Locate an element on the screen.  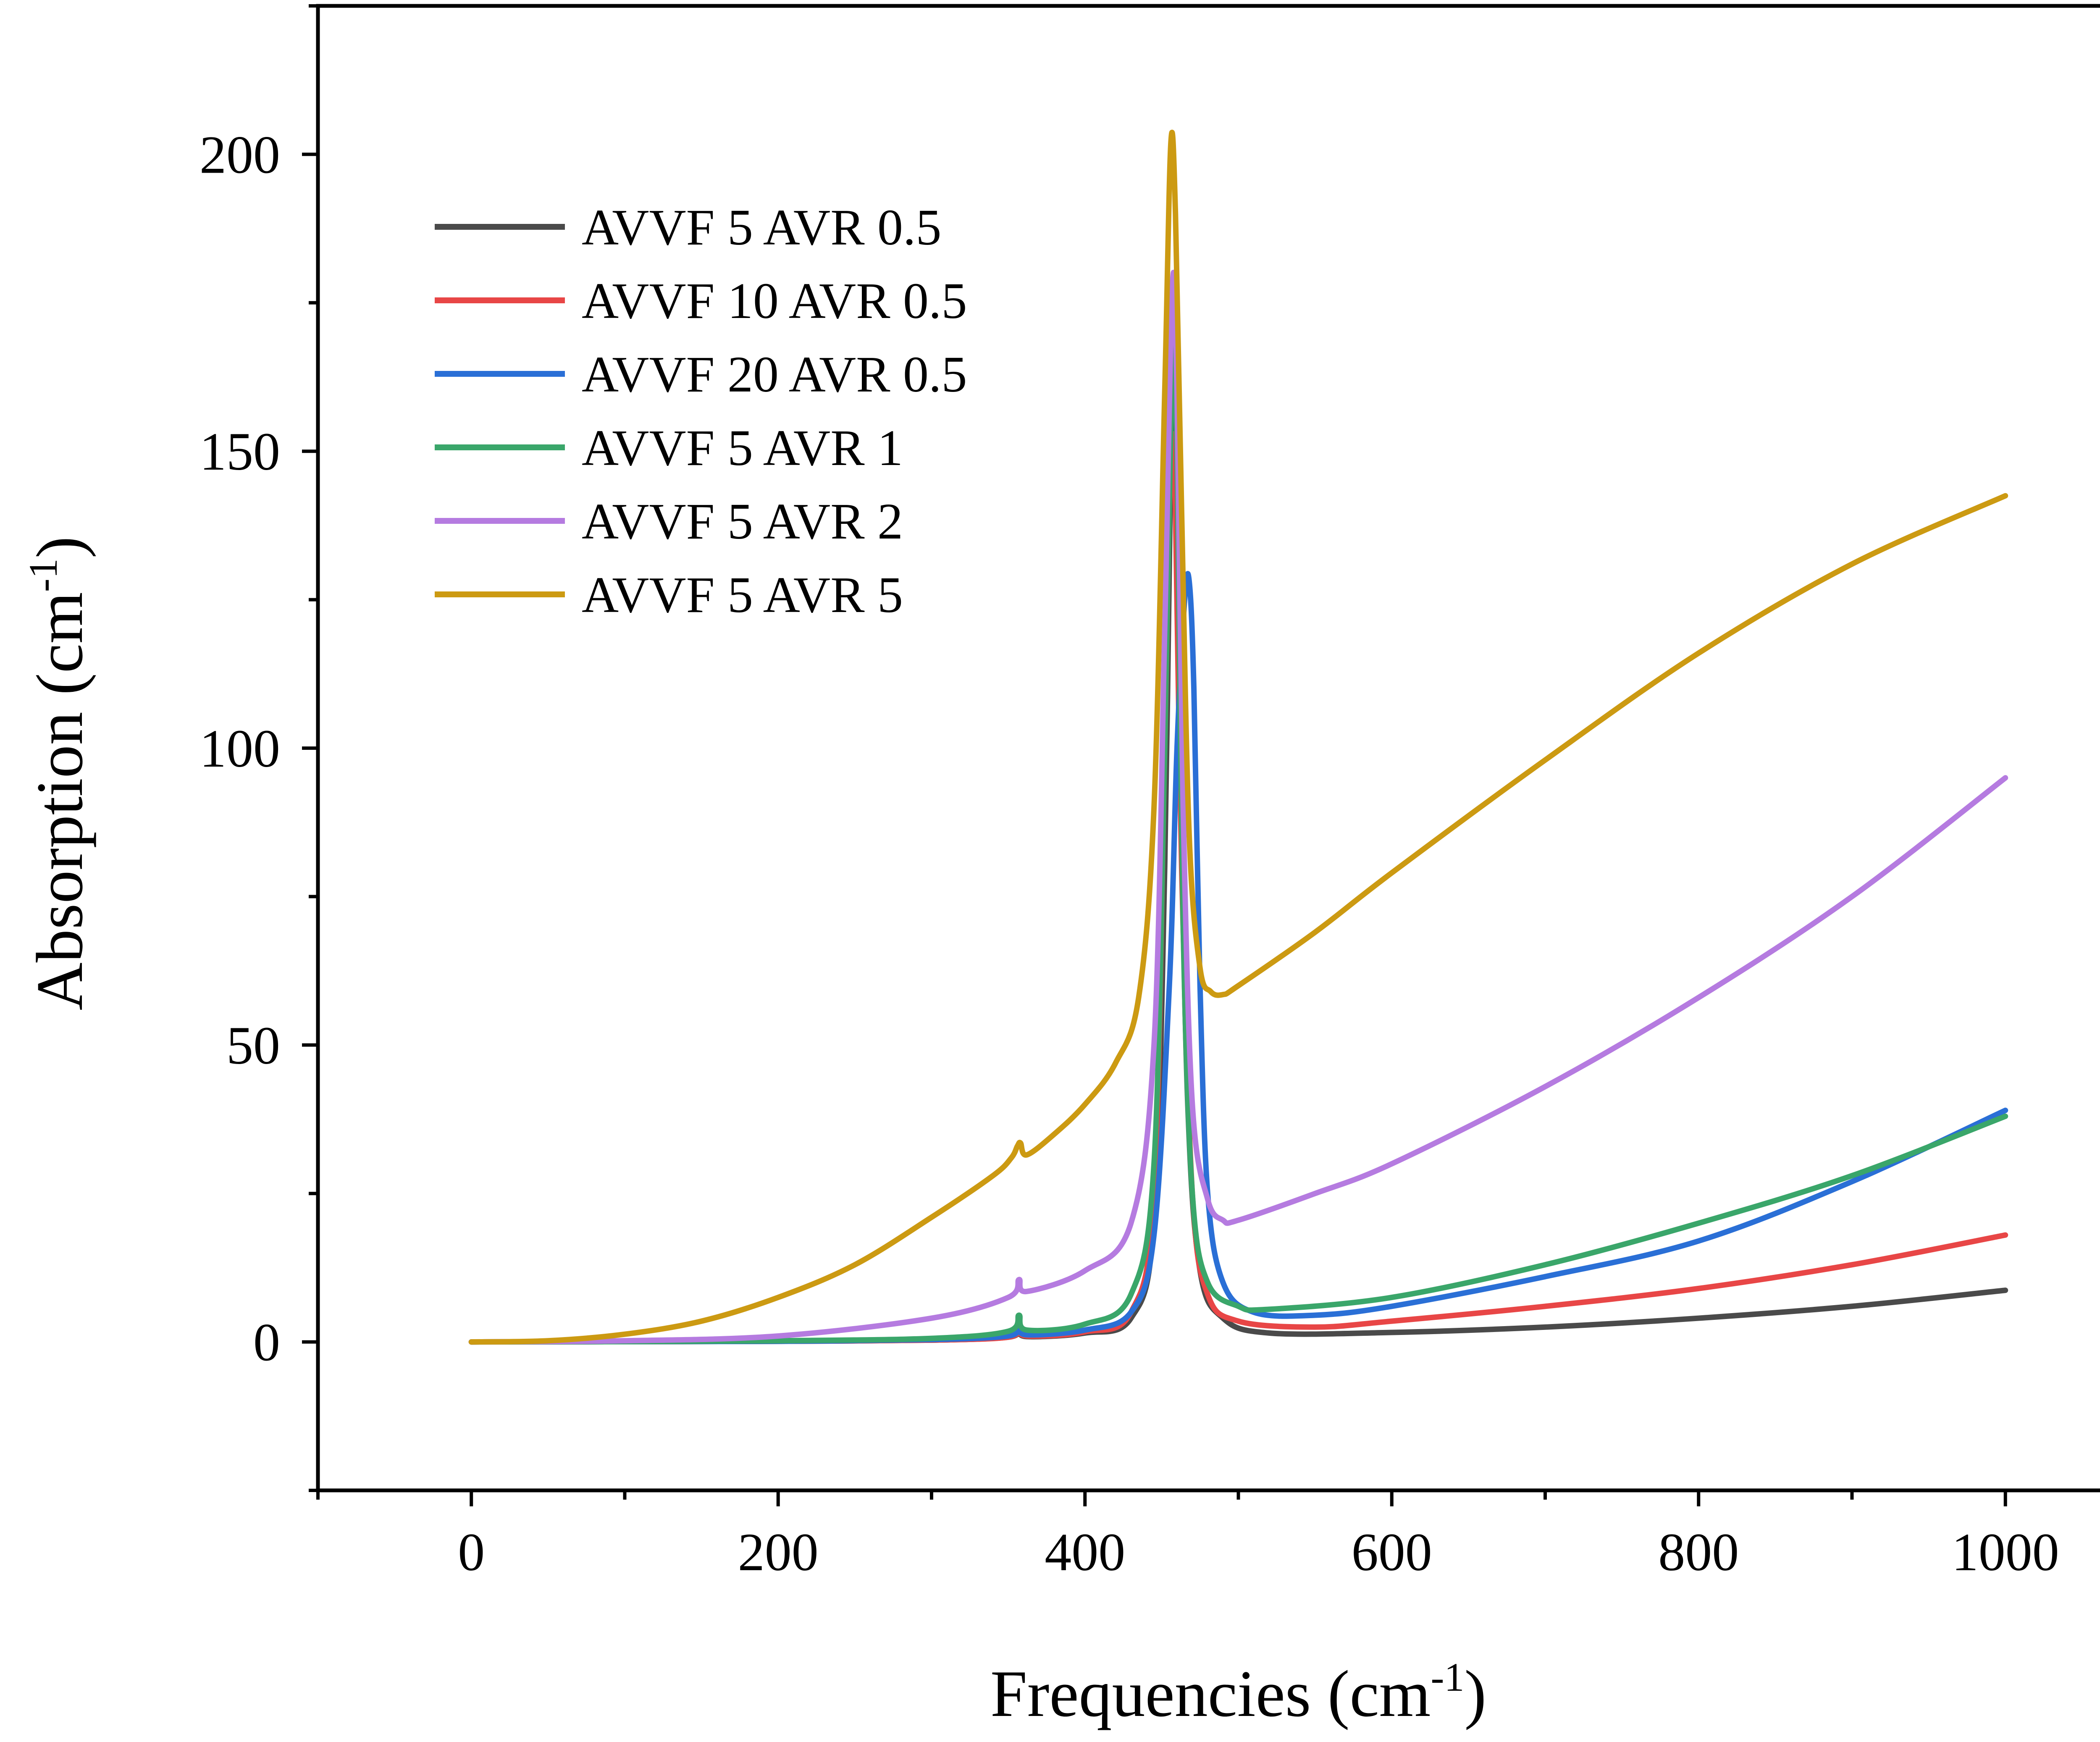
legend-label: AVVF 10 AVR 0.5 is located at coordinates (774, 301).